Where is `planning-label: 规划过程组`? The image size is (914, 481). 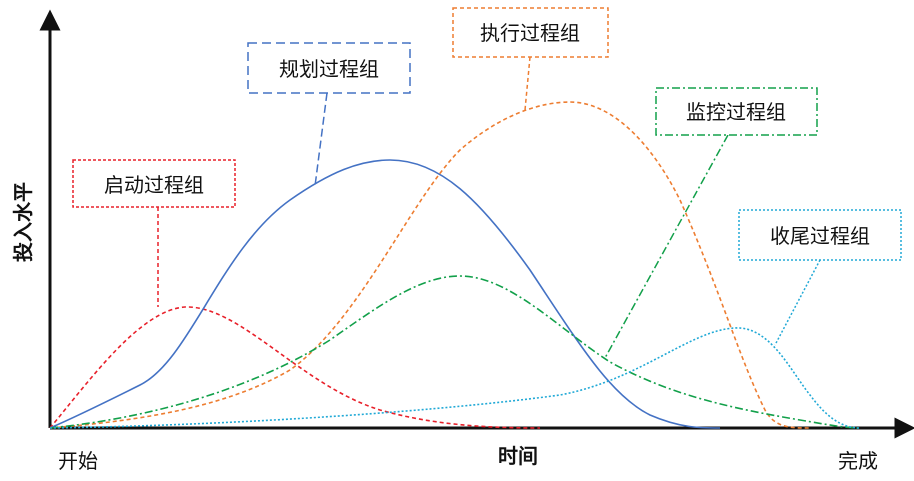 planning-label: 规划过程组 is located at coordinates (329, 69).